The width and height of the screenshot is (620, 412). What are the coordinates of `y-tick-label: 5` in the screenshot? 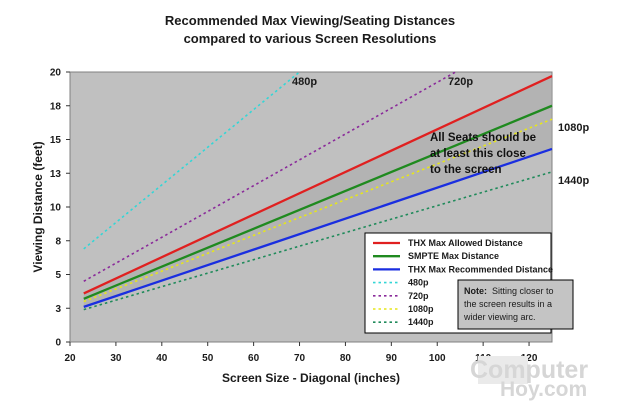 It's located at (58, 275).